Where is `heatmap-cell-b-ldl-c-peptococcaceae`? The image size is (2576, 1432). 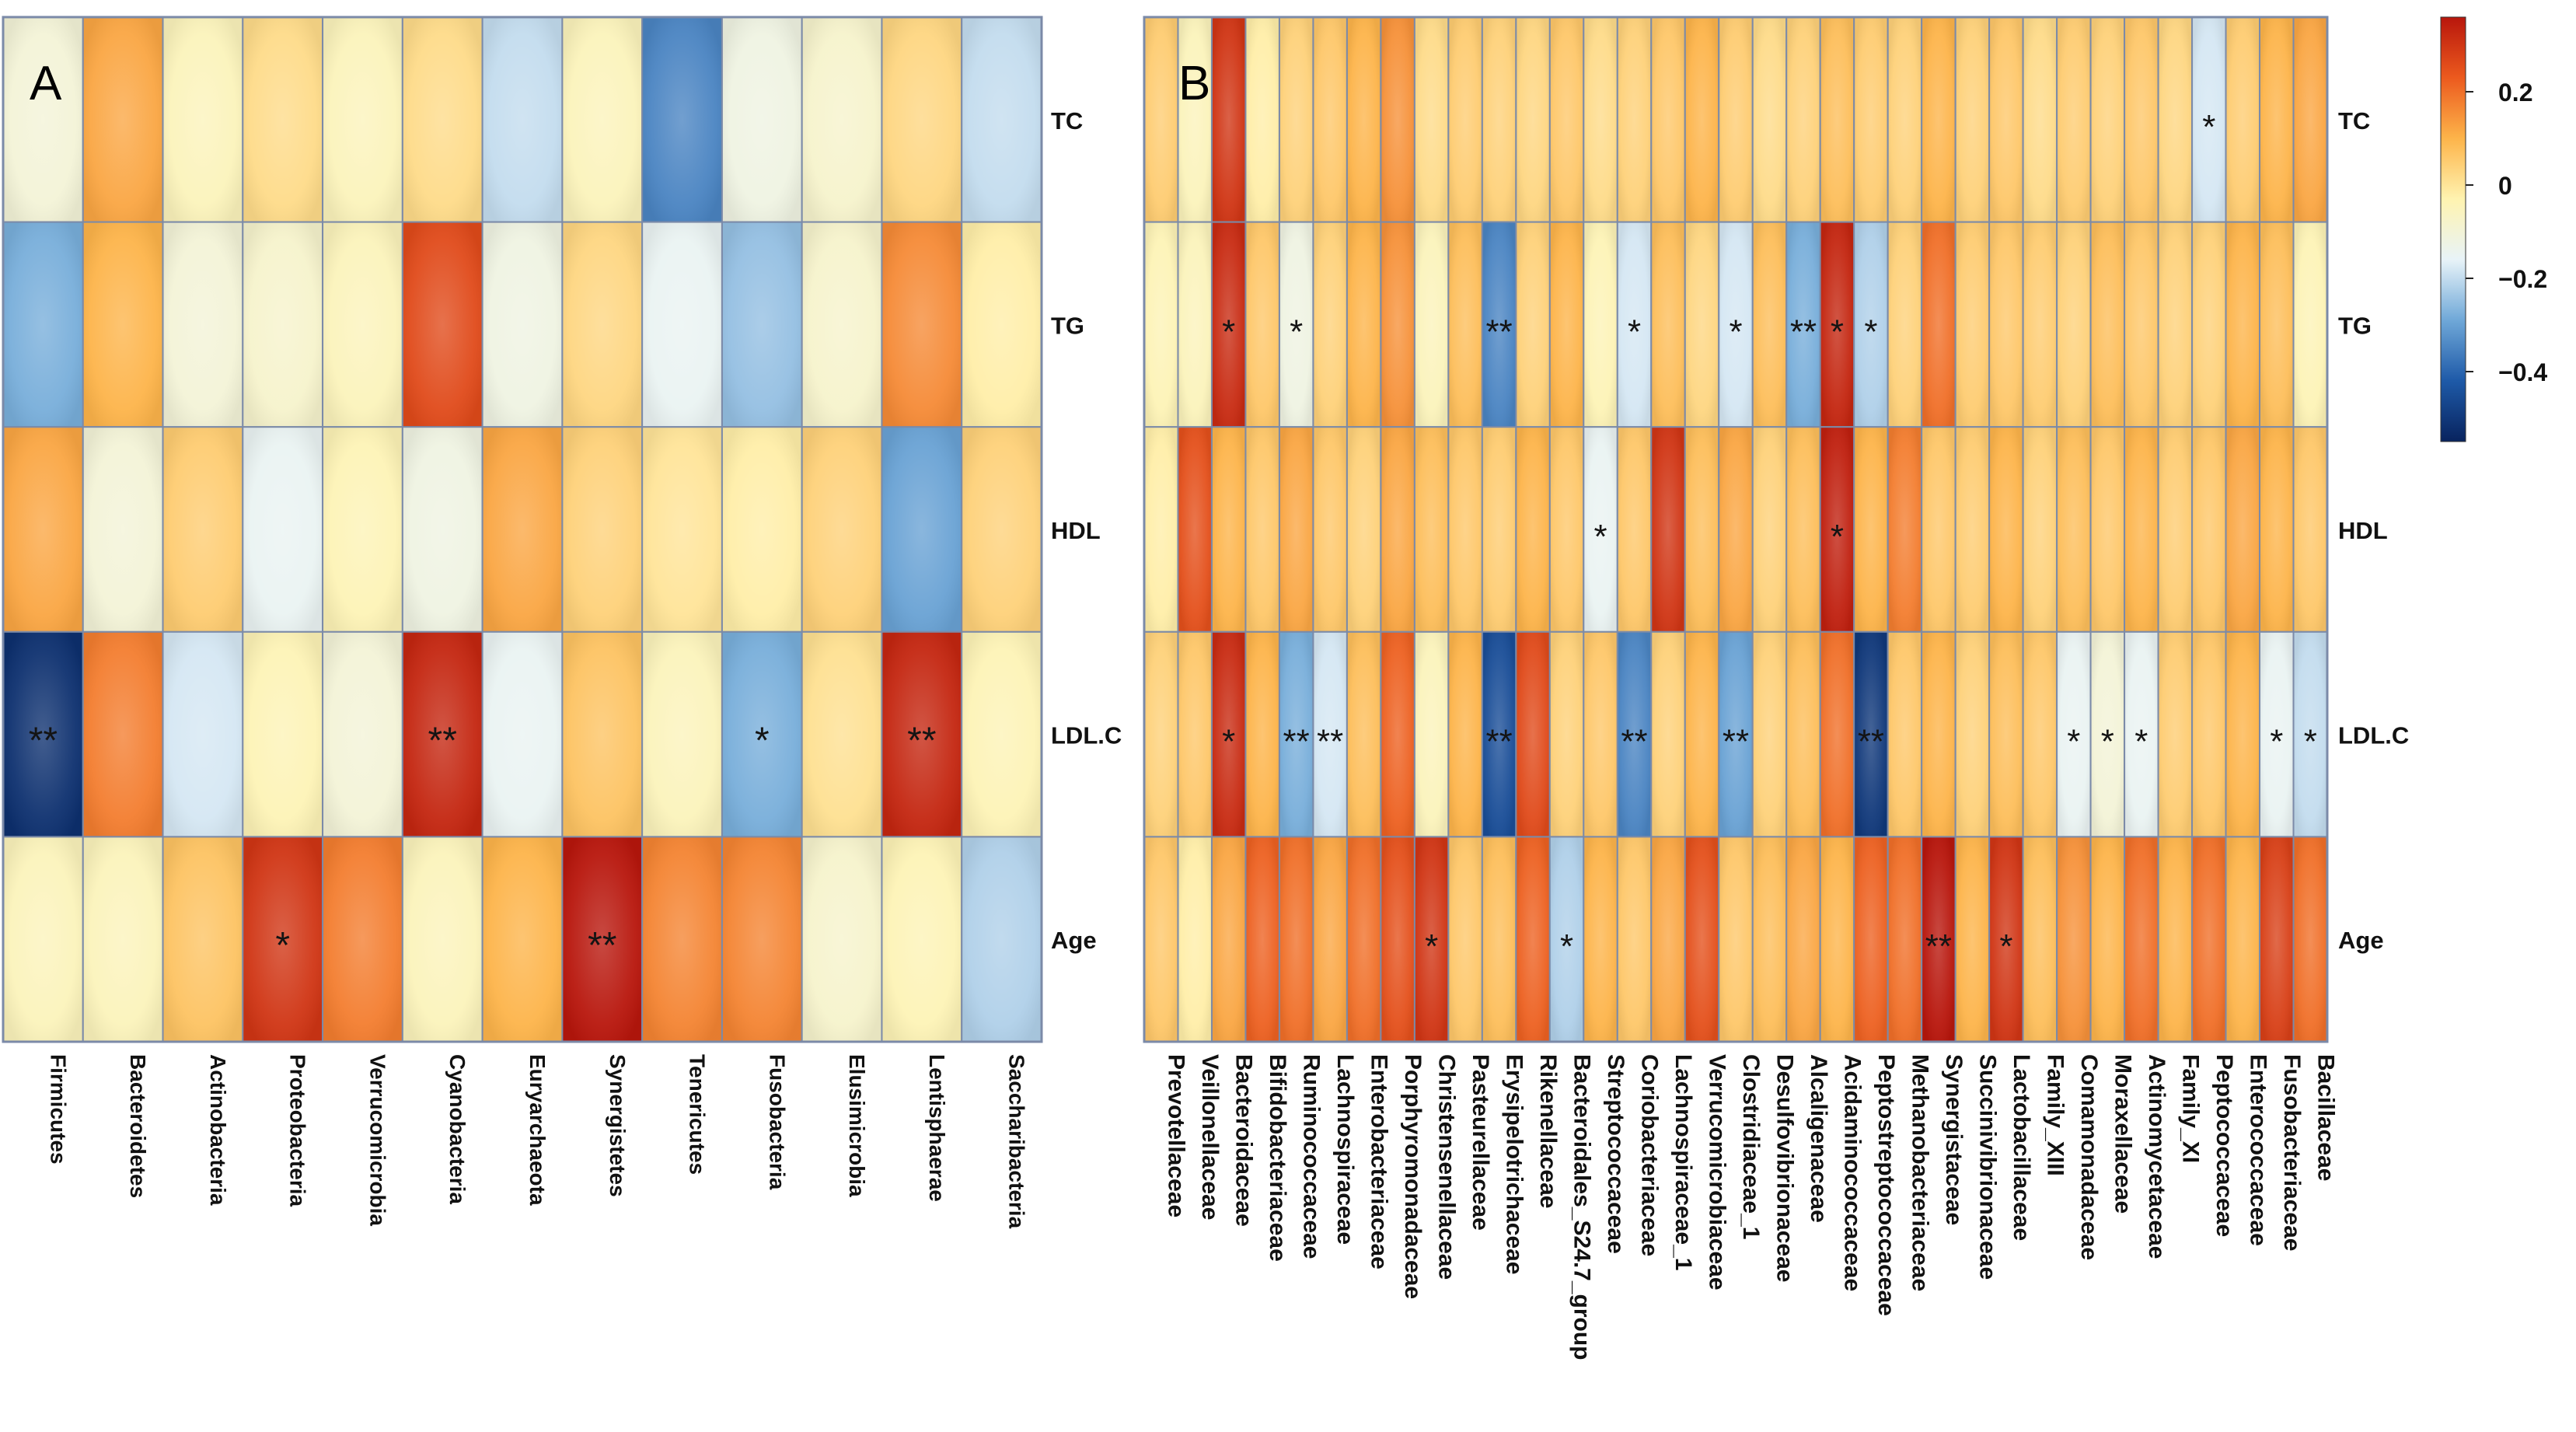 heatmap-cell-b-ldl-c-peptococcaceae is located at coordinates (2209, 734).